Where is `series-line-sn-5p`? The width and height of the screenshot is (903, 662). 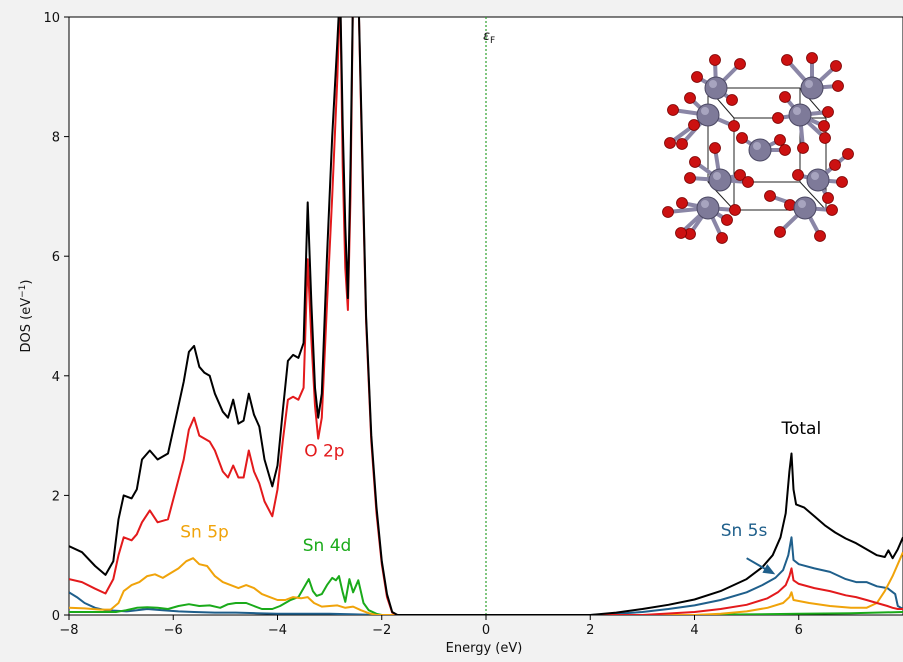
series-line-sn-5p is located at coordinates (486, 583).